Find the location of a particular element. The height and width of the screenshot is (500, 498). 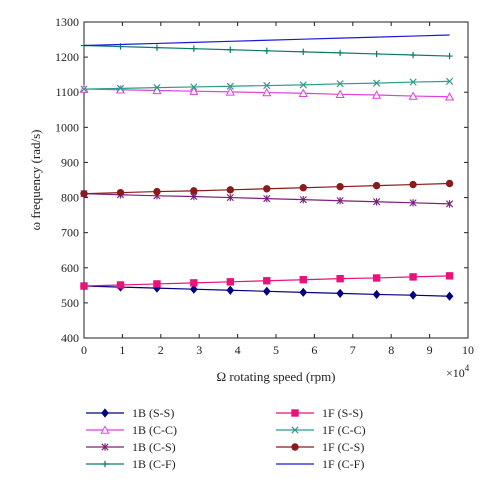

y-tick-label: 900 is located at coordinates (70, 162).